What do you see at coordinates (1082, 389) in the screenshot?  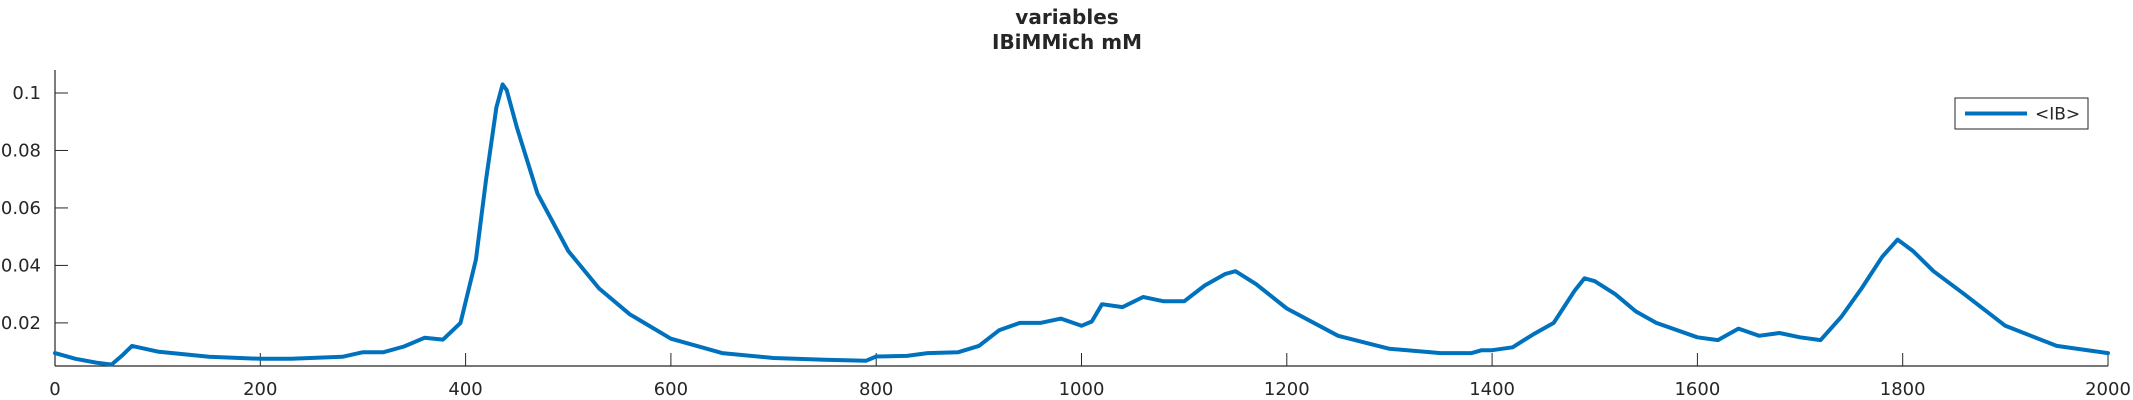 I see `x-tick-label: 1000` at bounding box center [1082, 389].